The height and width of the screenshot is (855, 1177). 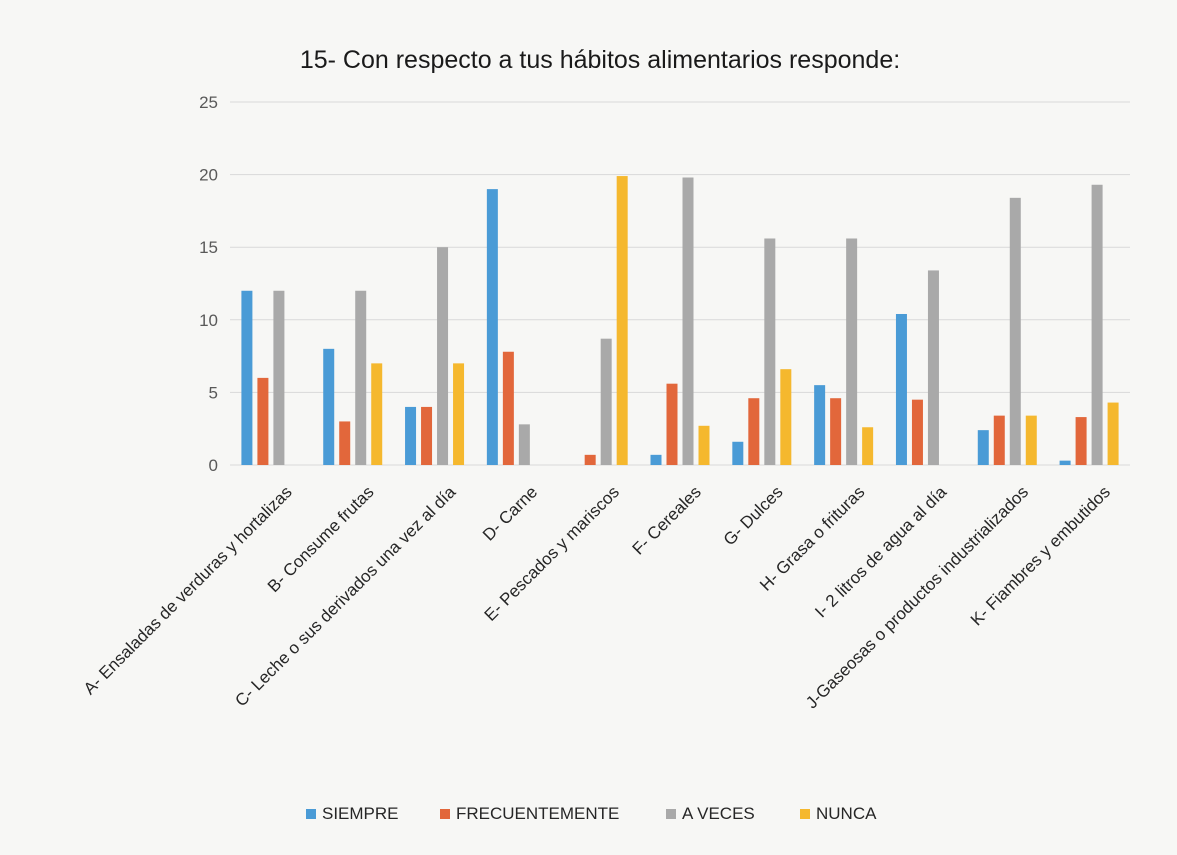 I want to click on x-tick-label: D- Carne, so click(x=510, y=513).